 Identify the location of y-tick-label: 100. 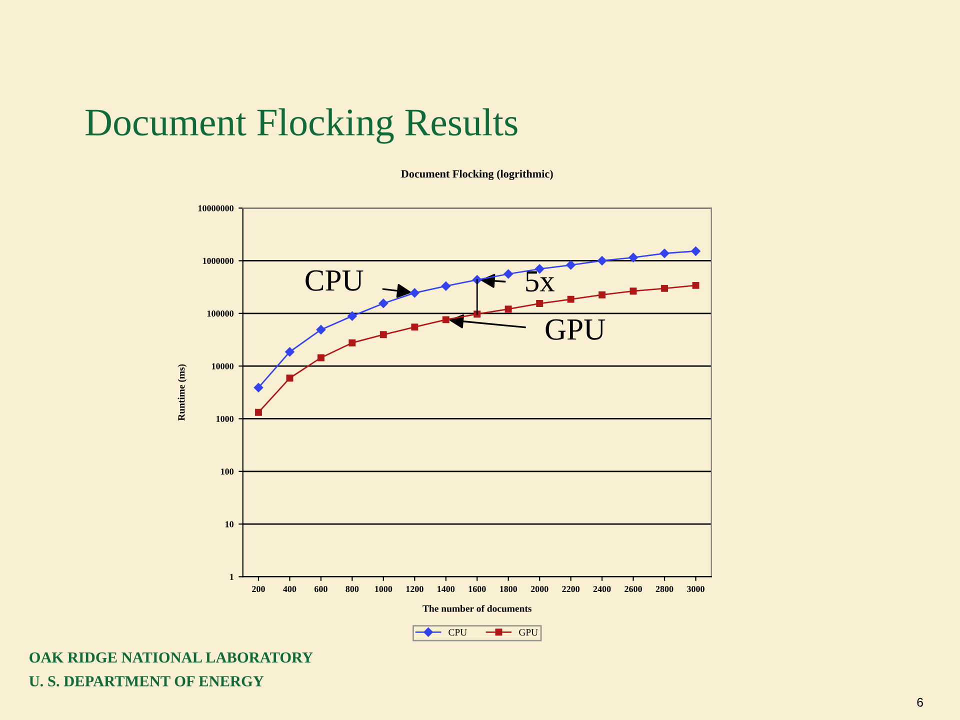
(227, 471).